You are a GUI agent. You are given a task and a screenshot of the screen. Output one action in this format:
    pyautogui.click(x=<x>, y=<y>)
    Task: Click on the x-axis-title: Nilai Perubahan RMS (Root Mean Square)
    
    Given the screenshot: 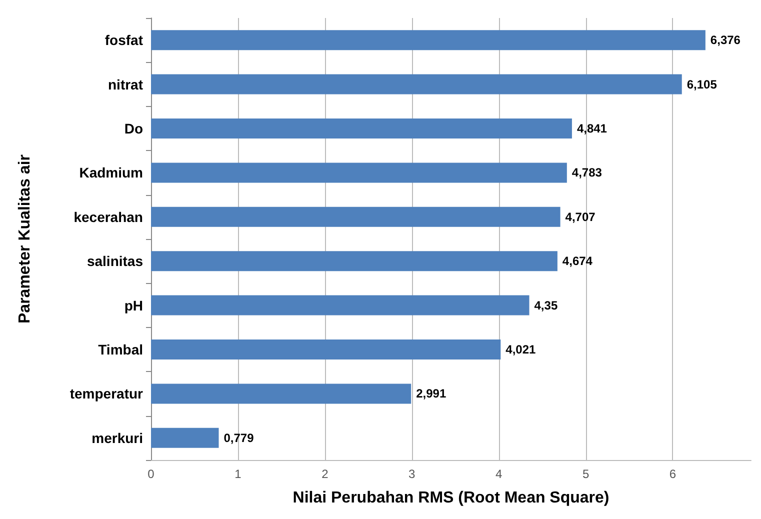 What is the action you would take?
    pyautogui.click(x=451, y=498)
    